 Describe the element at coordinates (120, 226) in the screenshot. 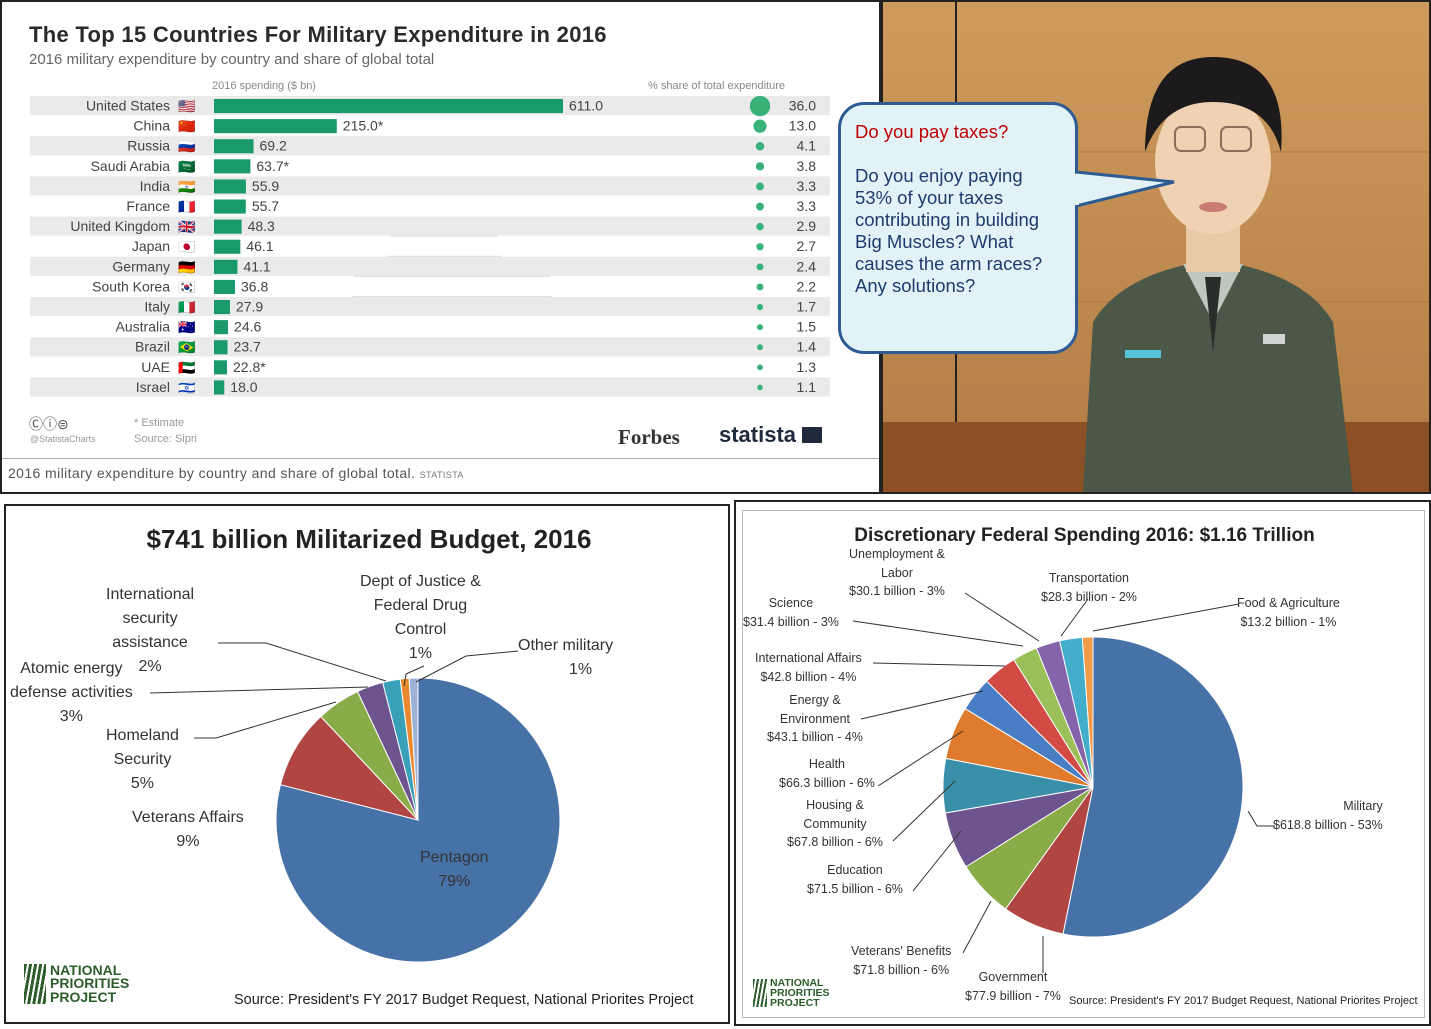

I see `country-label: United Kingdom` at that location.